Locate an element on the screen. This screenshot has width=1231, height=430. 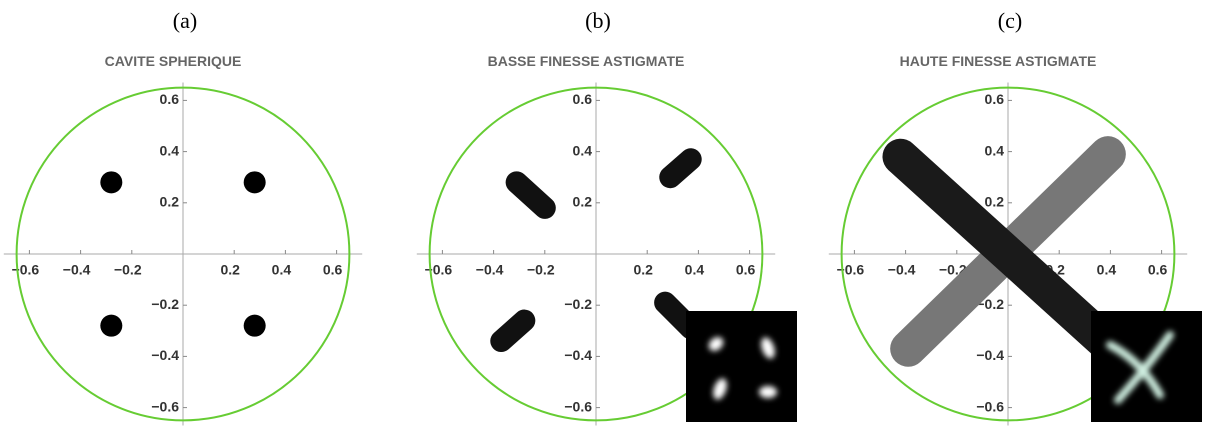
panel-label: (a) is located at coordinates (185, 20).